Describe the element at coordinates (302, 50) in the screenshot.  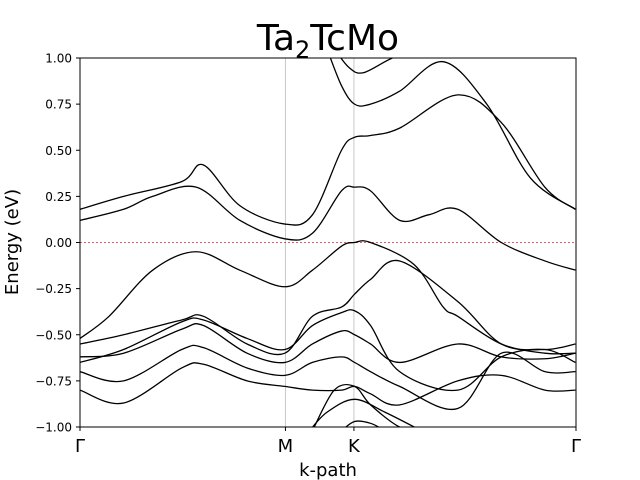
I see `chart-title-subscript: 2` at that location.